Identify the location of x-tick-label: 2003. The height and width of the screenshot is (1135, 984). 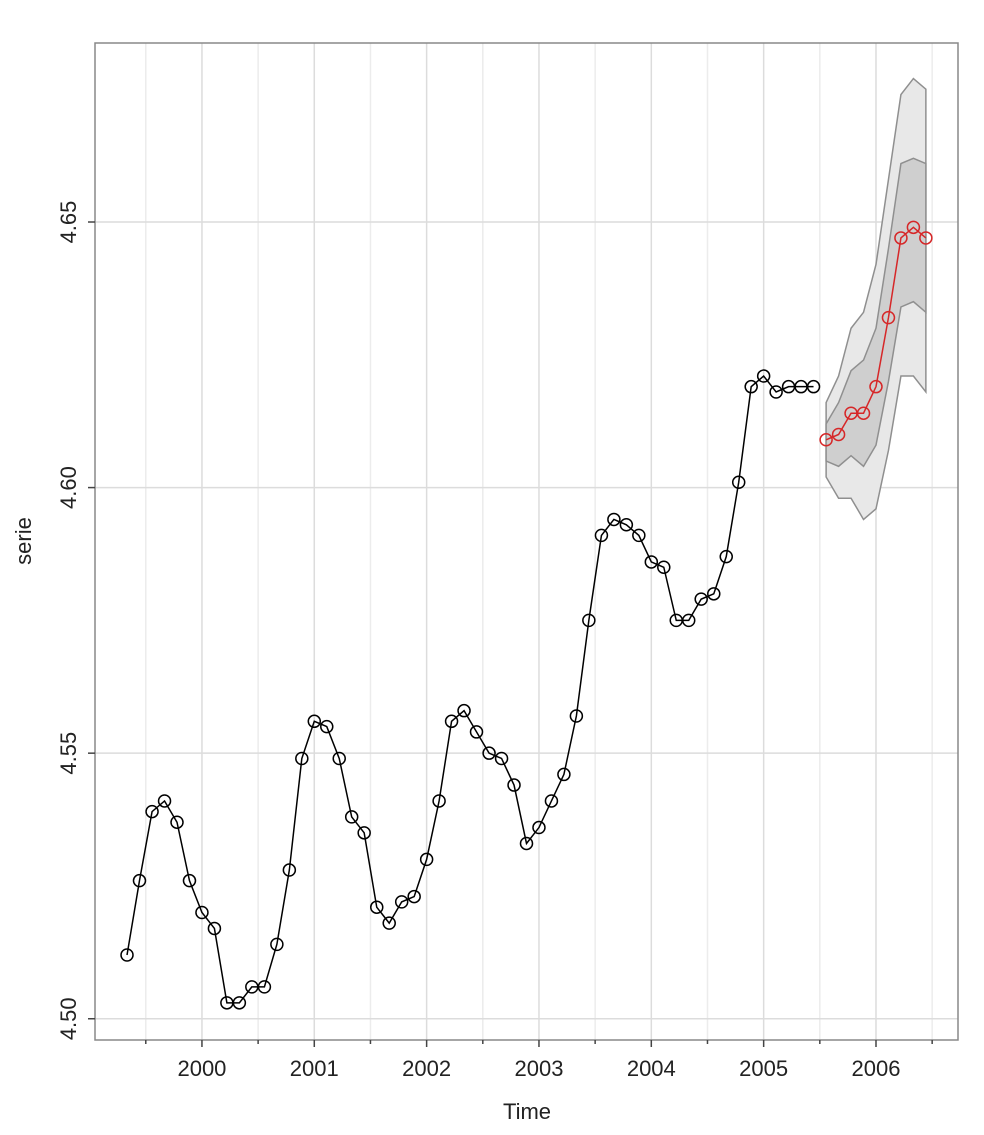
(538, 1068).